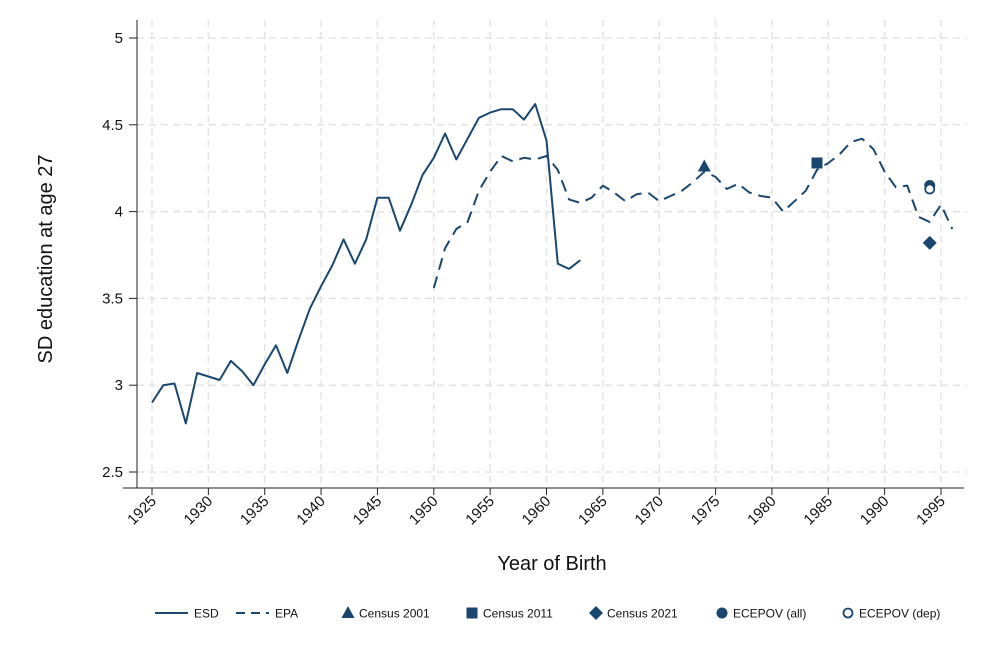 The height and width of the screenshot is (661, 991). Describe the element at coordinates (286, 614) in the screenshot. I see `legend-label: EPA` at that location.